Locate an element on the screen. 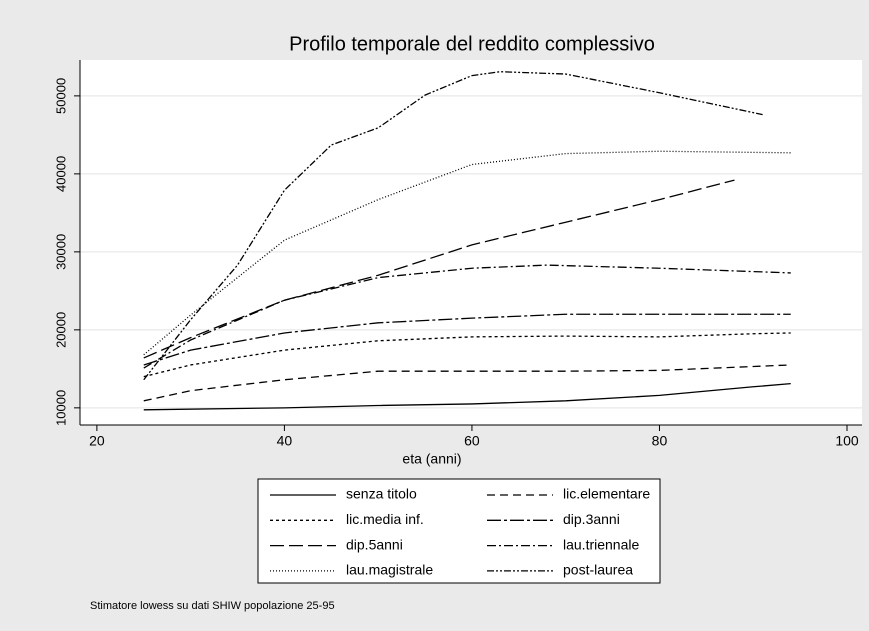 The width and height of the screenshot is (869, 631). x-tick-label: 40 is located at coordinates (285, 441).